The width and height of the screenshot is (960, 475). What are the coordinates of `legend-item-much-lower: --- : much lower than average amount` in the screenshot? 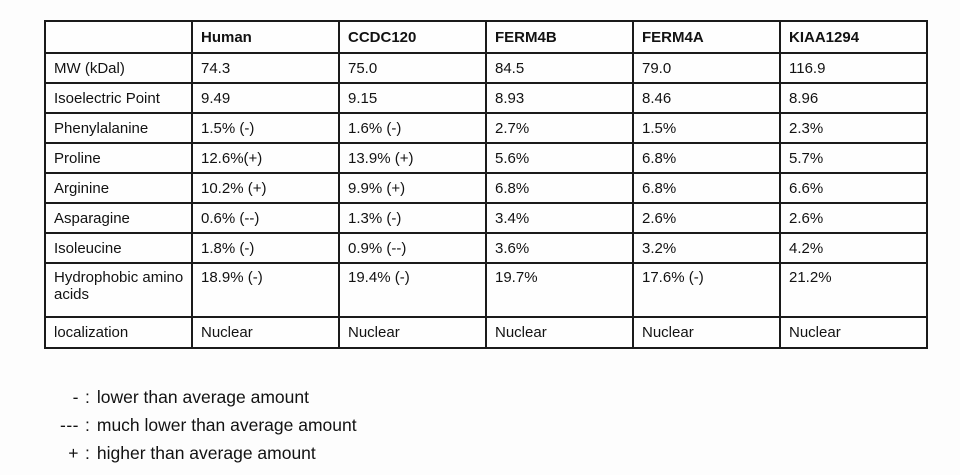 It's located at (201, 425).